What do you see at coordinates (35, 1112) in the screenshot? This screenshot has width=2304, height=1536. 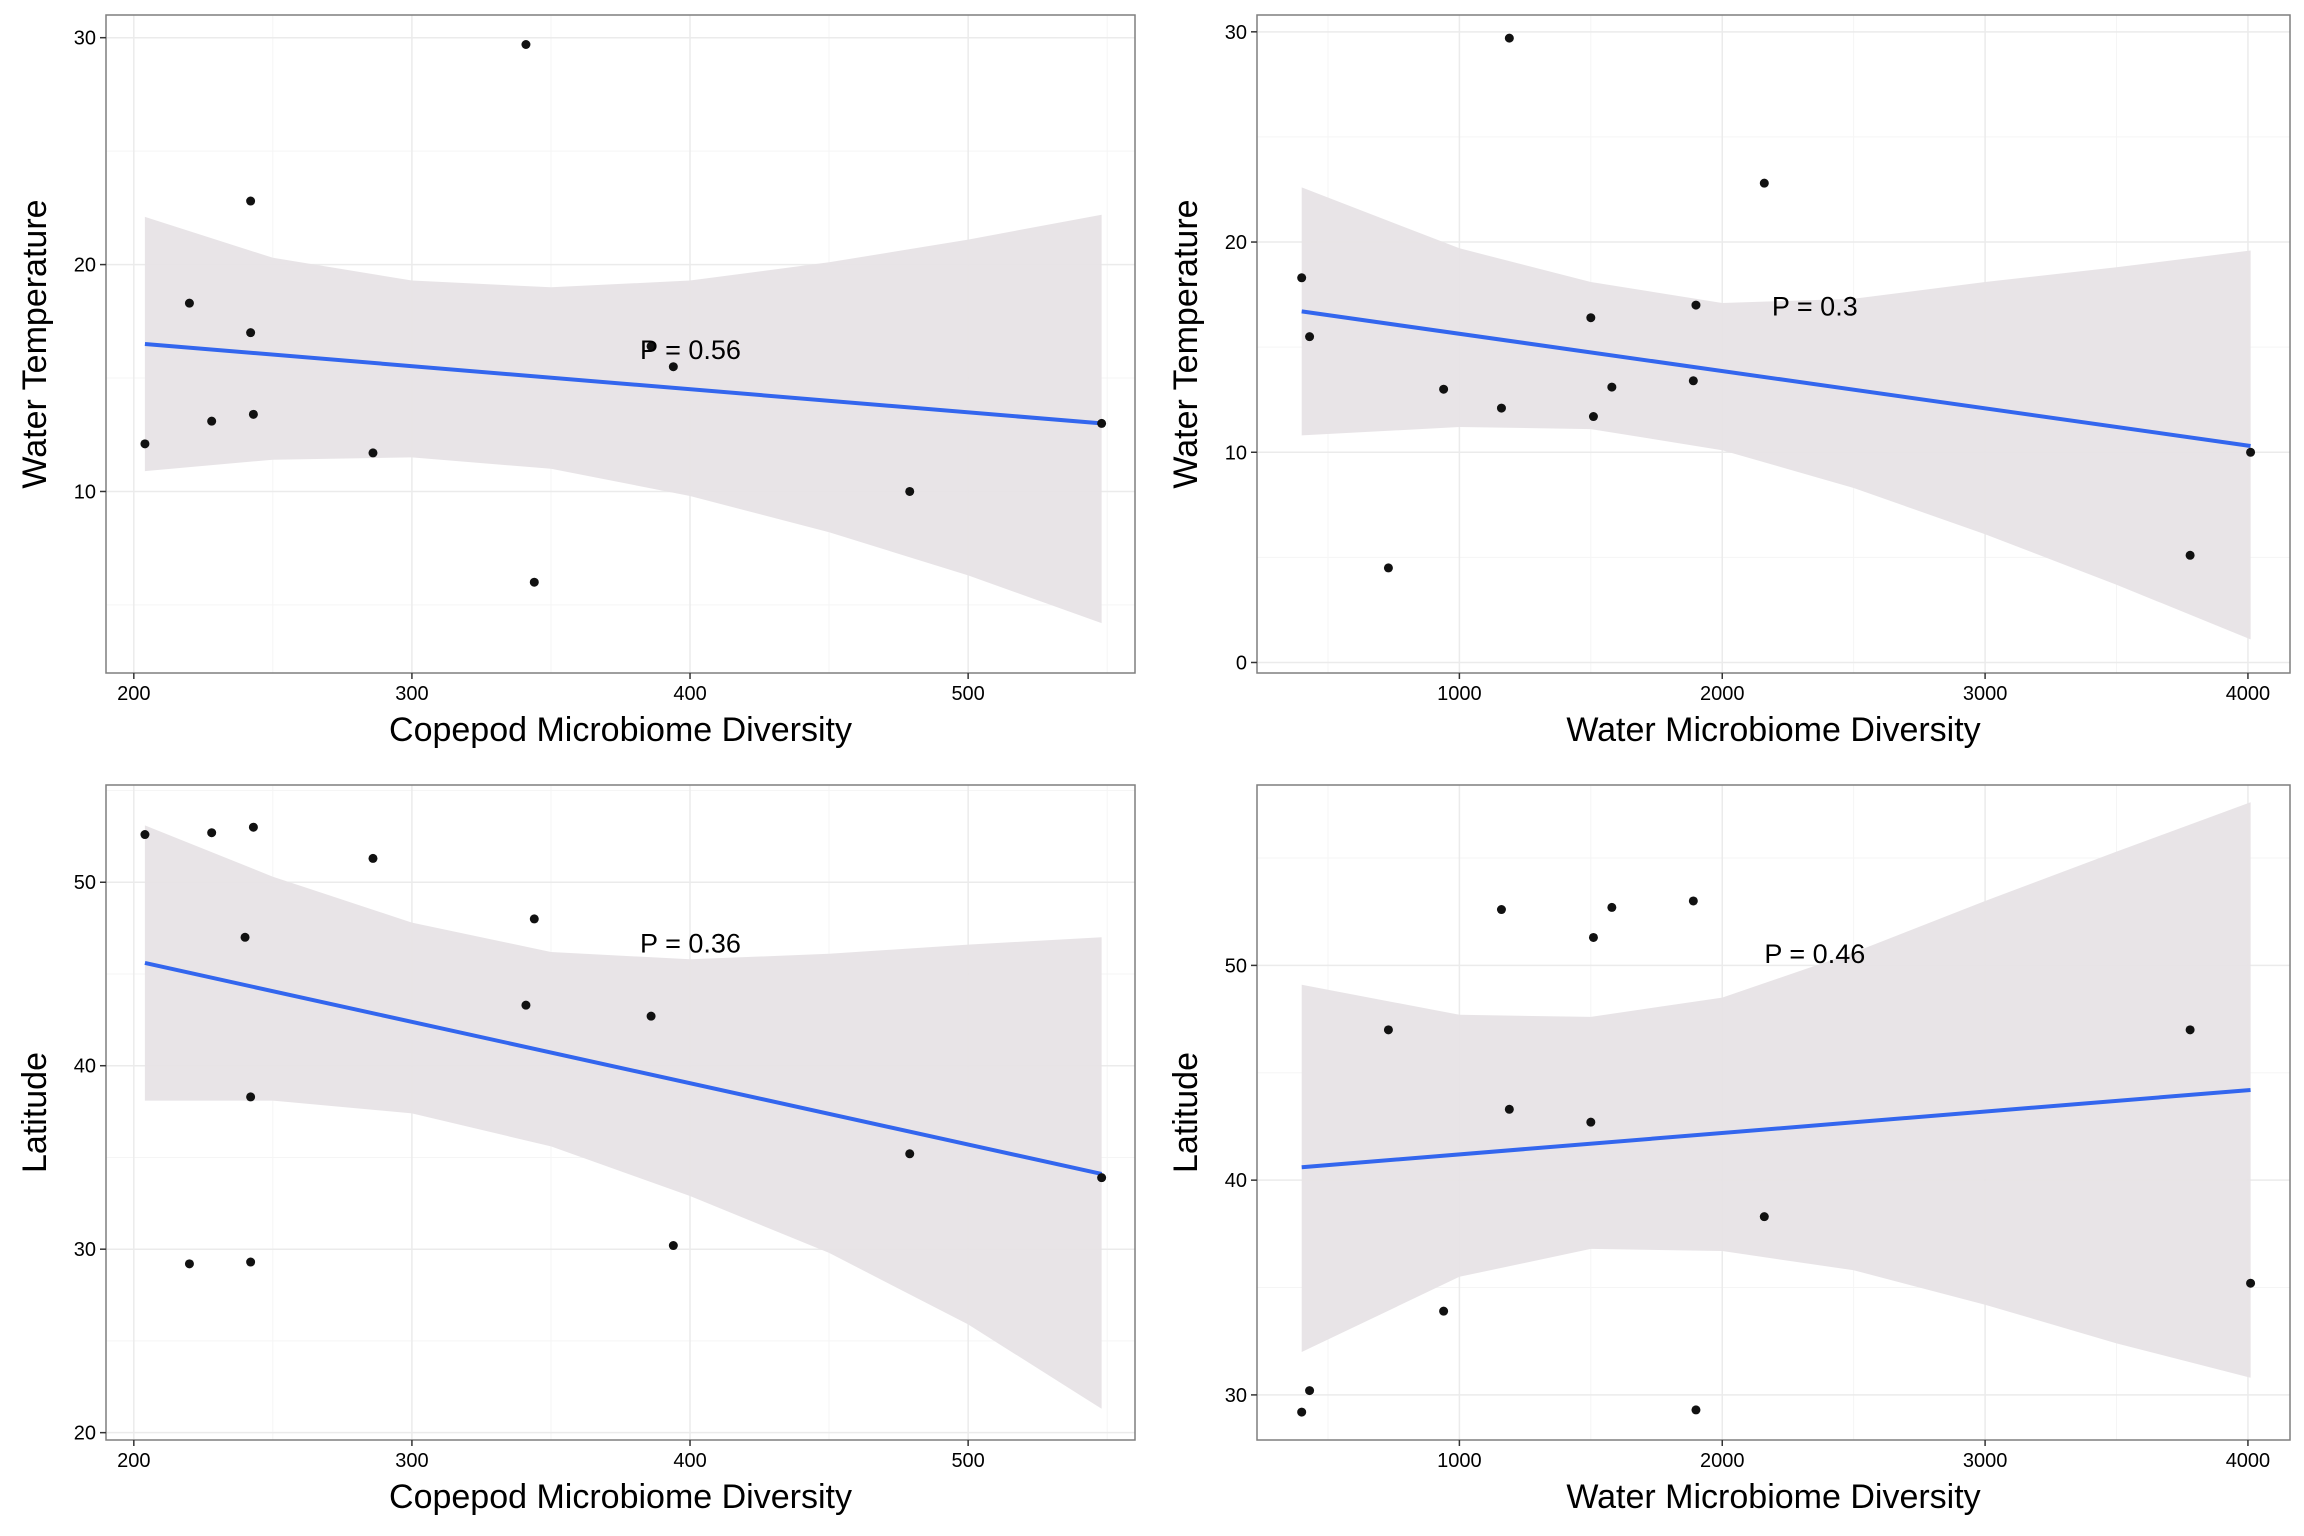 I see `chart-3-y-axis-title: Latitude` at bounding box center [35, 1112].